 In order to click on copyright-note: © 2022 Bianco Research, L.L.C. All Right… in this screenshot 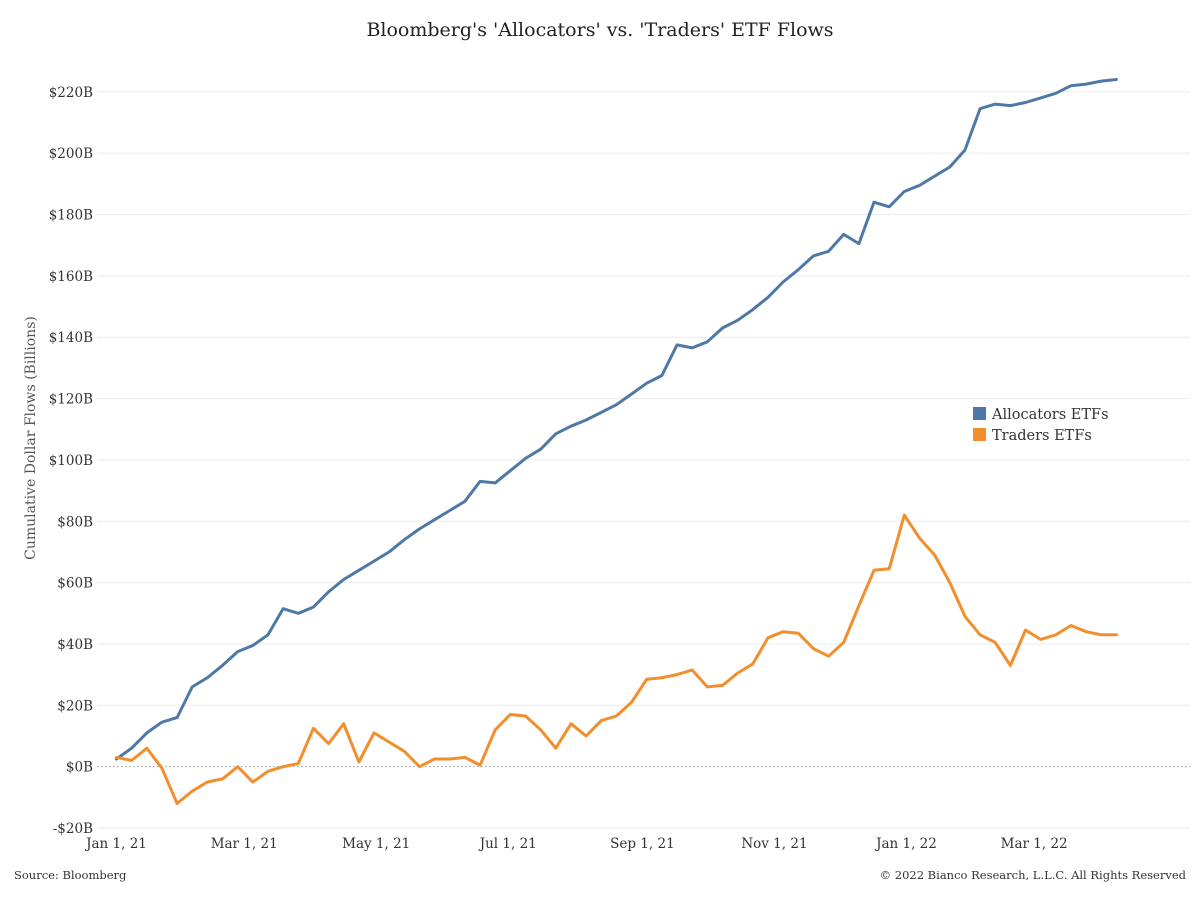, I will do `click(1032, 875)`.